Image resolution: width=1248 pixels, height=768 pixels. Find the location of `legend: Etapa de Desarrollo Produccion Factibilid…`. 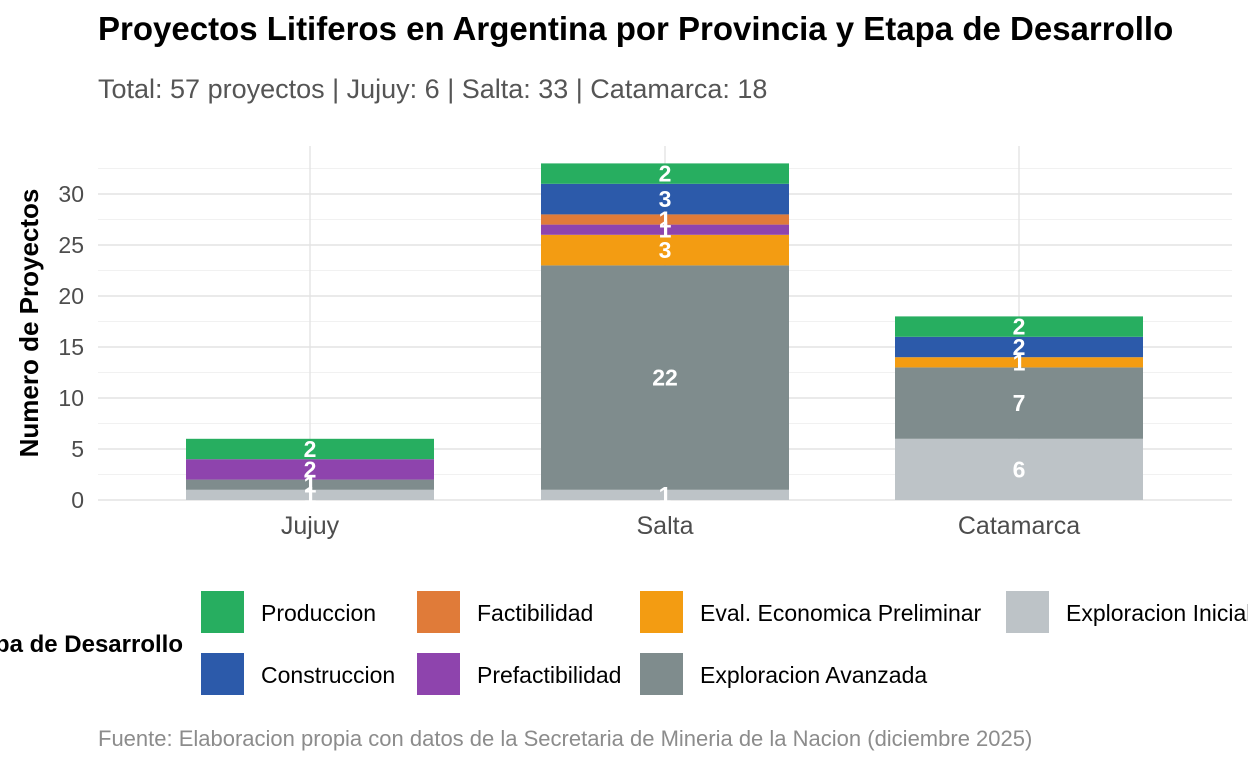

legend: Etapa de Desarrollo Produccion Factibilid… is located at coordinates (624, 643).